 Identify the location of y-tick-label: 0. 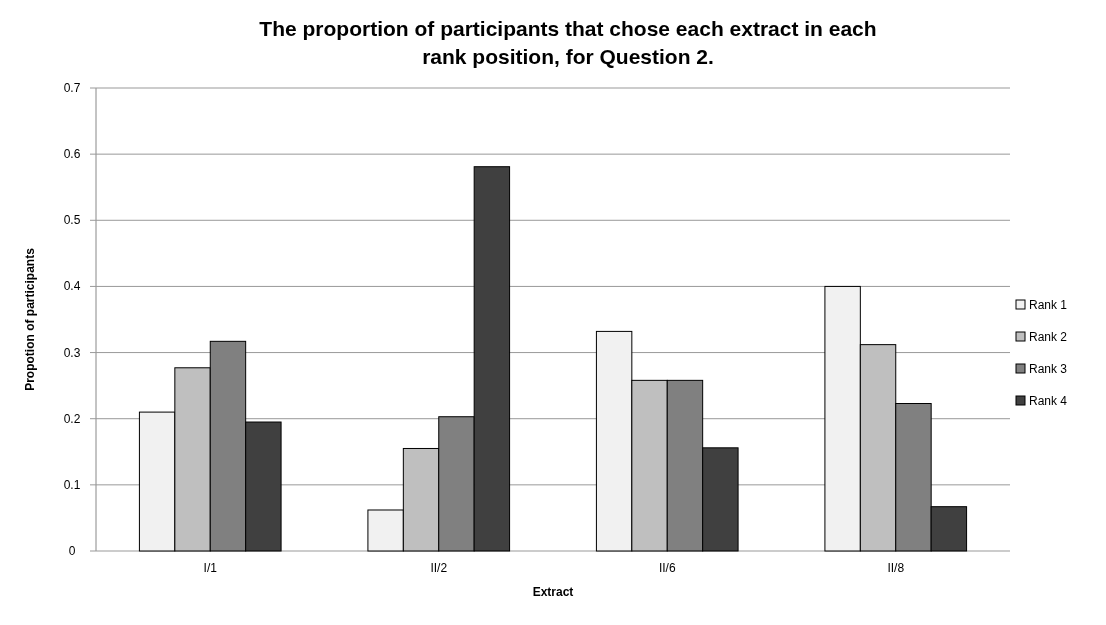
(72, 551).